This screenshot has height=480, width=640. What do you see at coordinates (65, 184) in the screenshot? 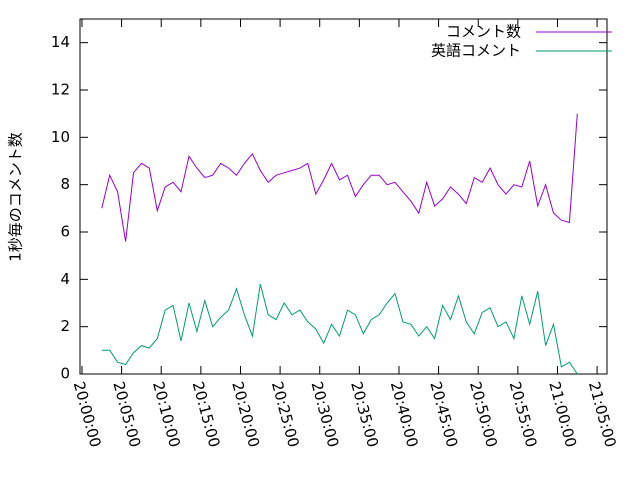
I see `y-tick-label: 8` at bounding box center [65, 184].